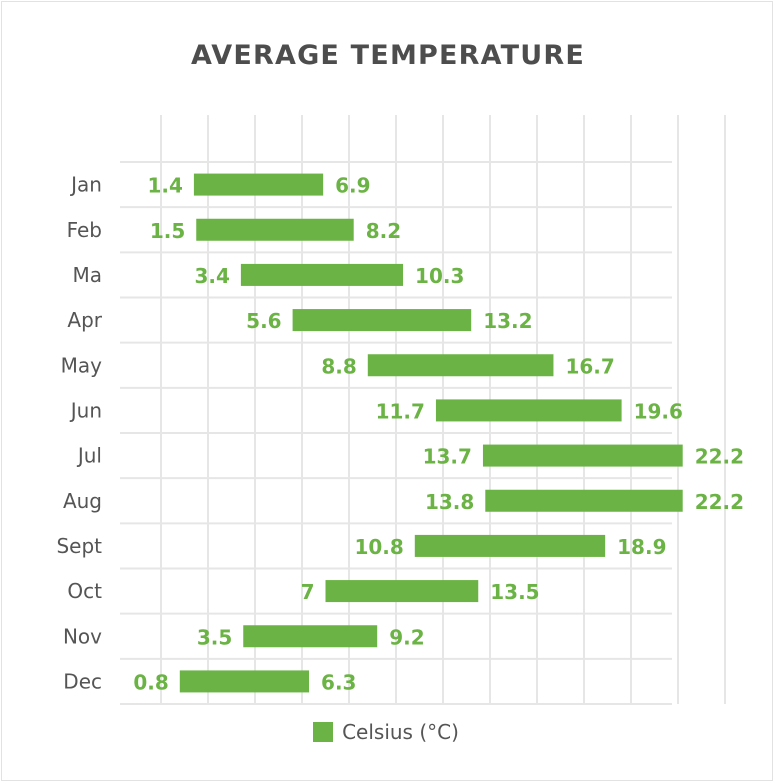 This screenshot has width=776, height=784. Describe the element at coordinates (164, 186) in the screenshot. I see `low-value-label: 1.4` at that location.